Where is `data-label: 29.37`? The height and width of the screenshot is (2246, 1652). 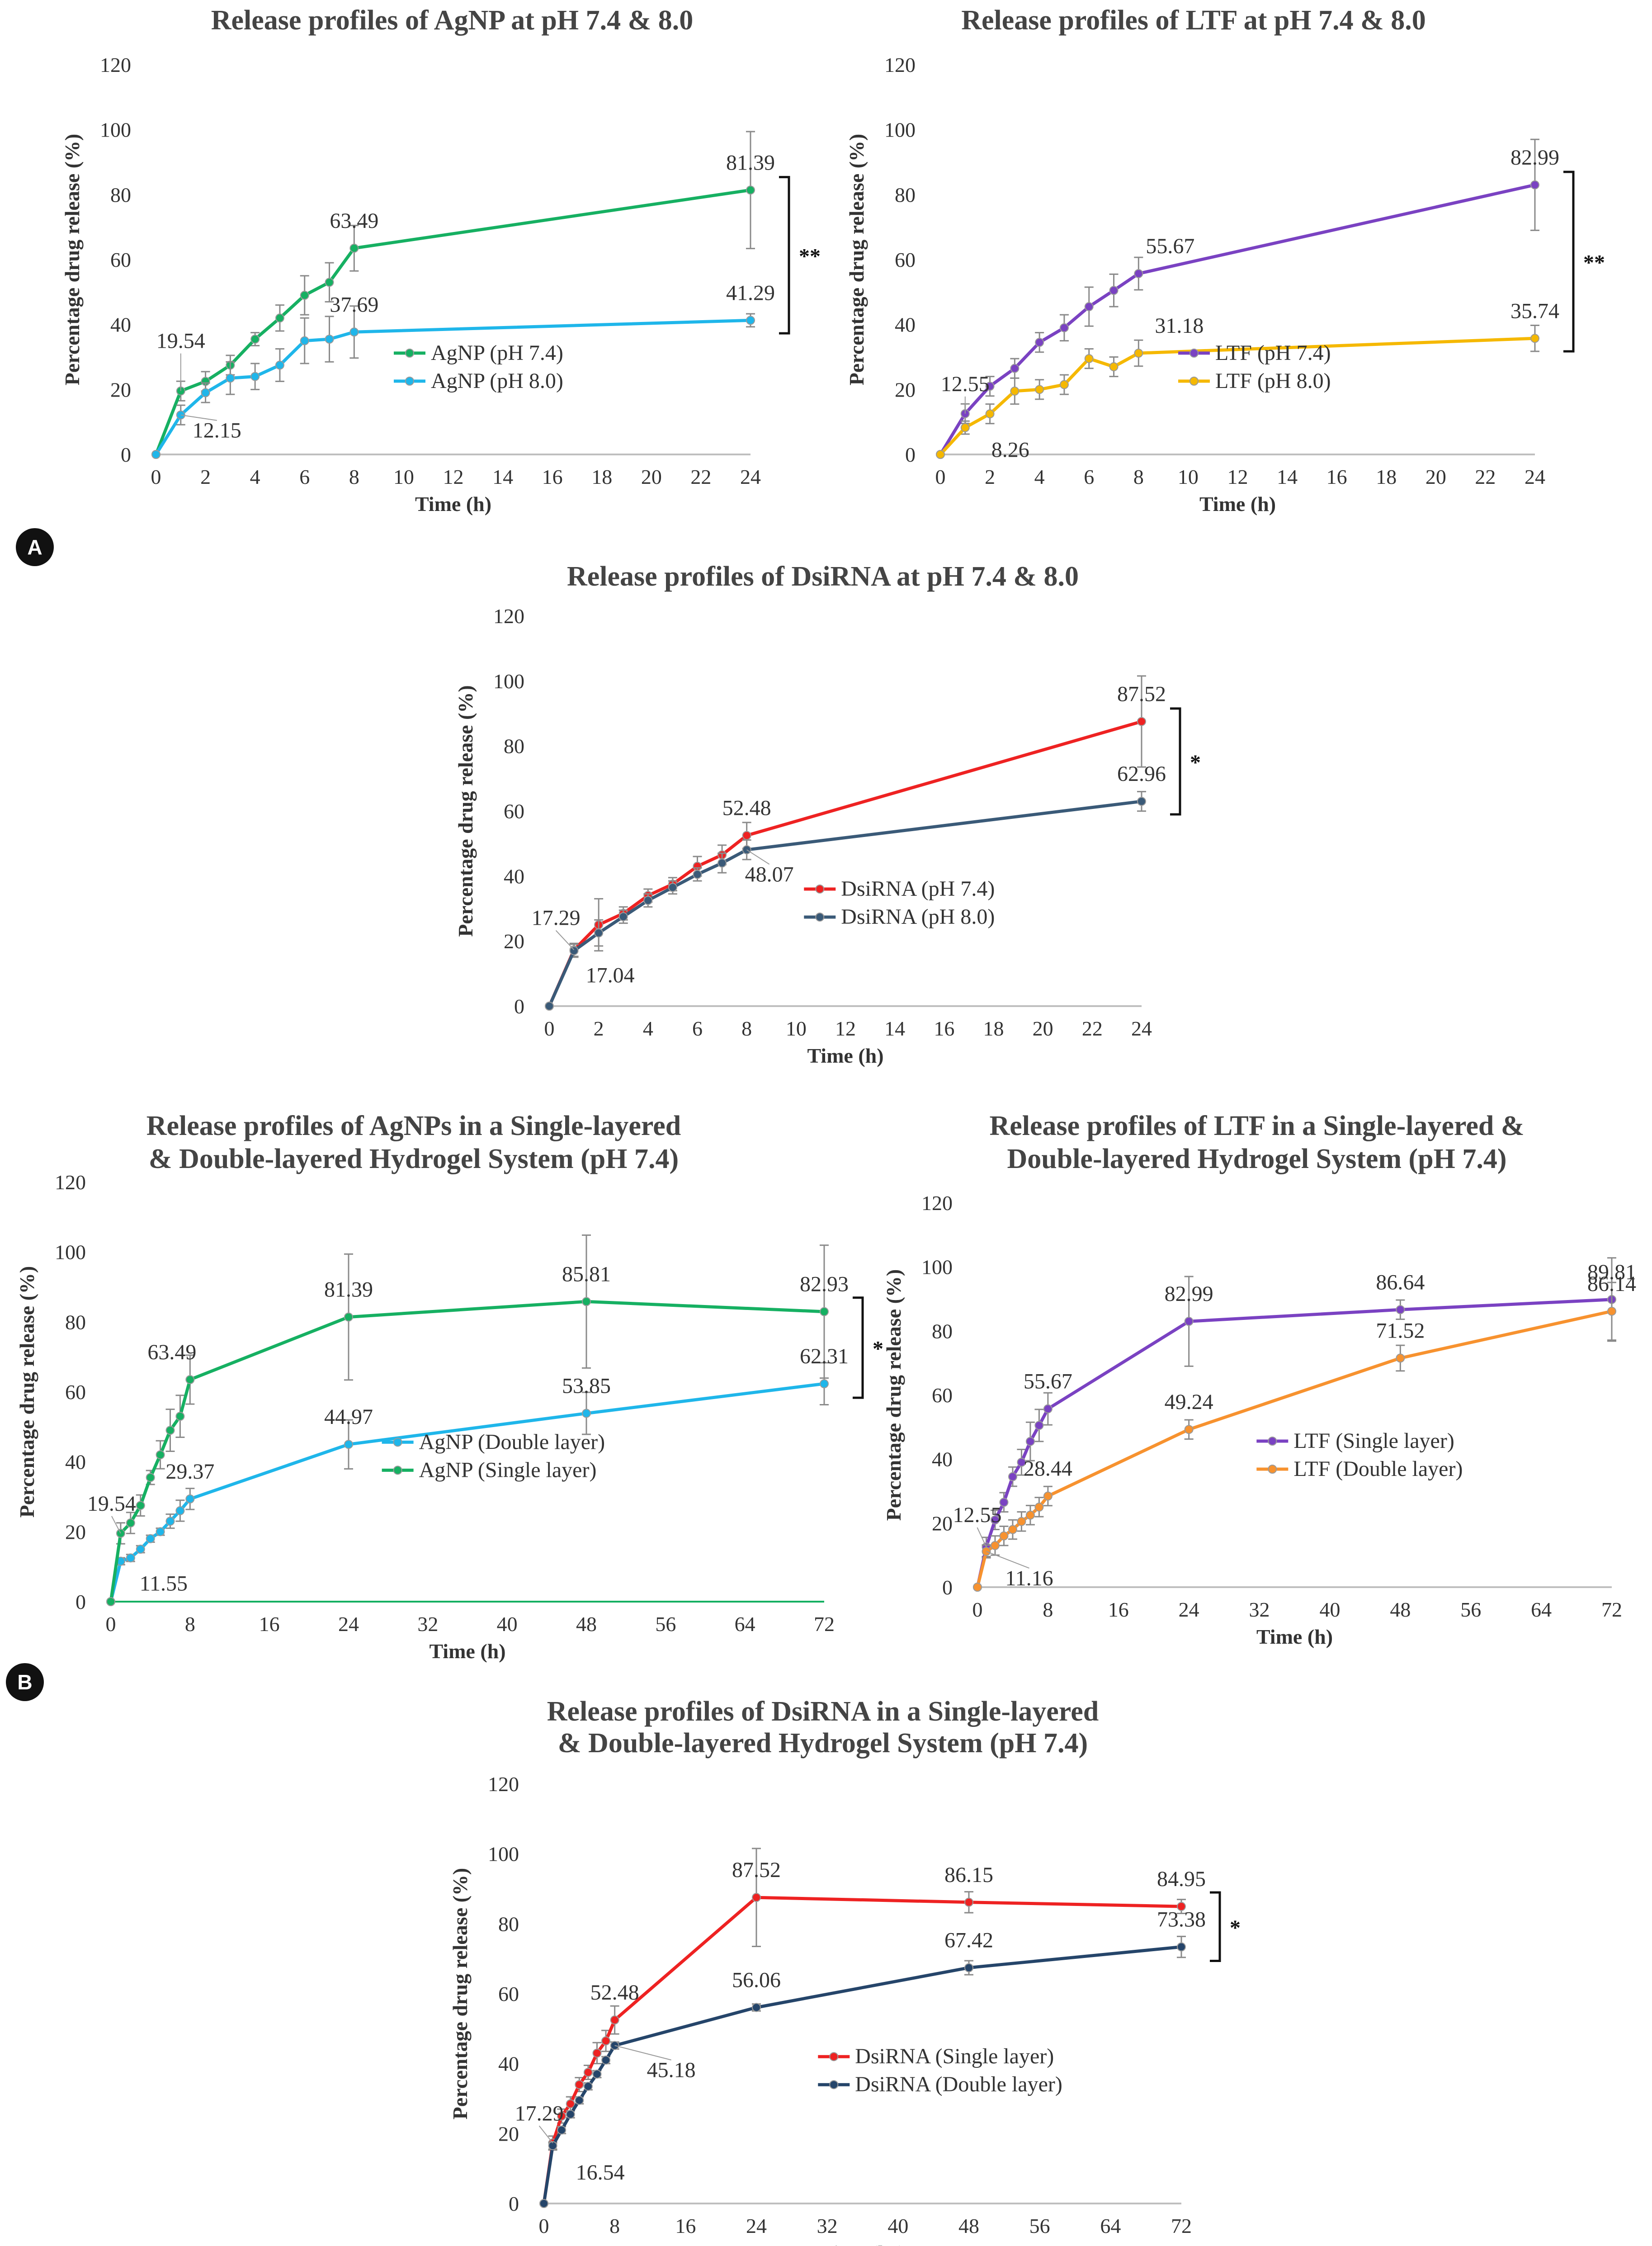 data-label: 29.37 is located at coordinates (189, 1472).